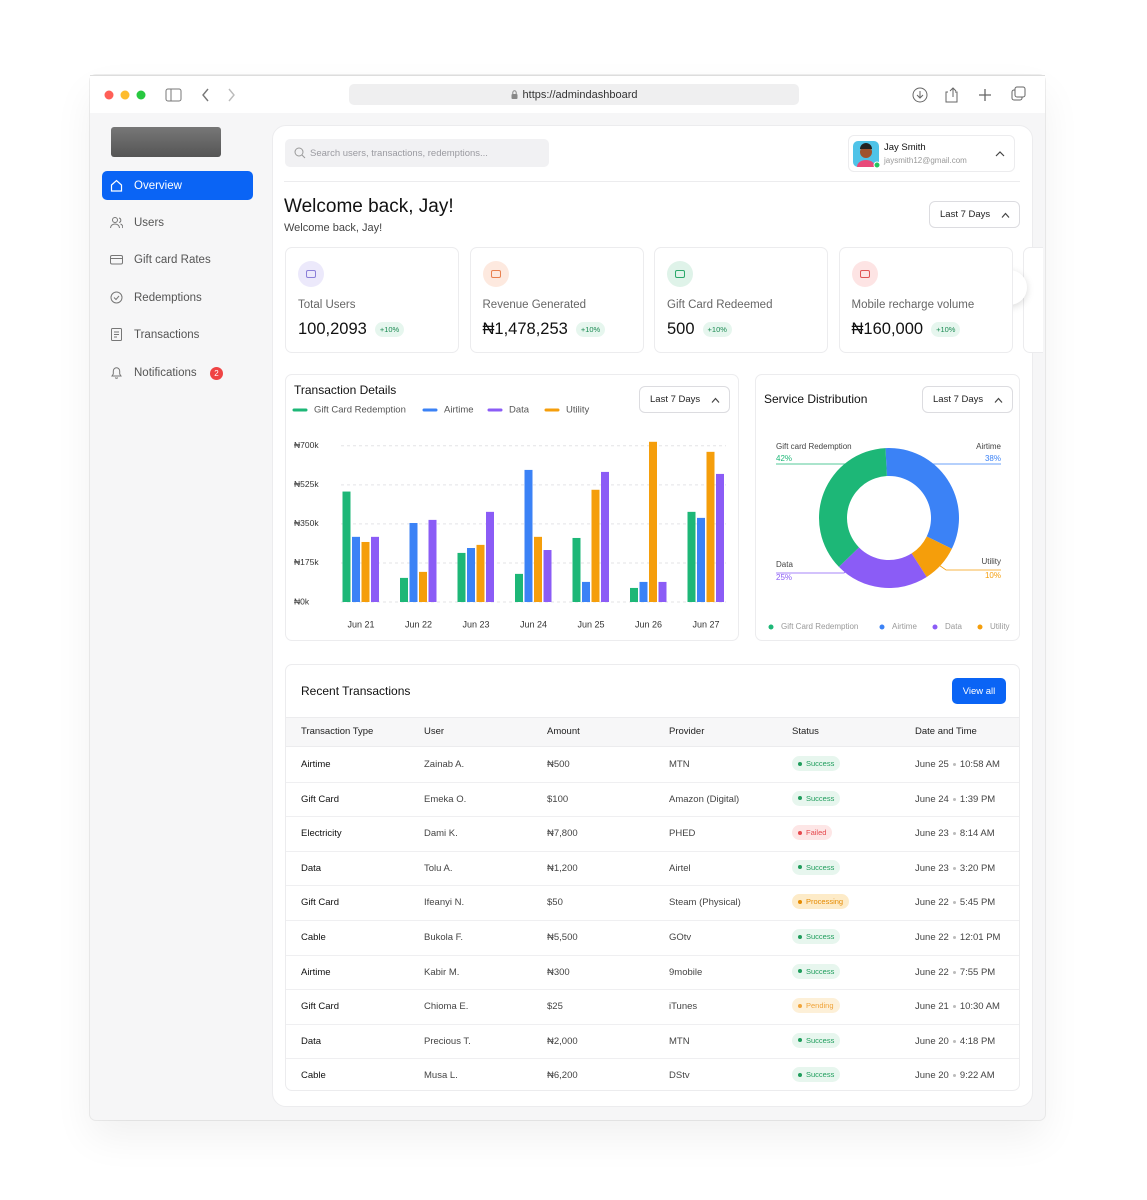 The height and width of the screenshot is (1200, 1147). Describe the element at coordinates (951, 95) in the screenshot. I see `share-button` at that location.